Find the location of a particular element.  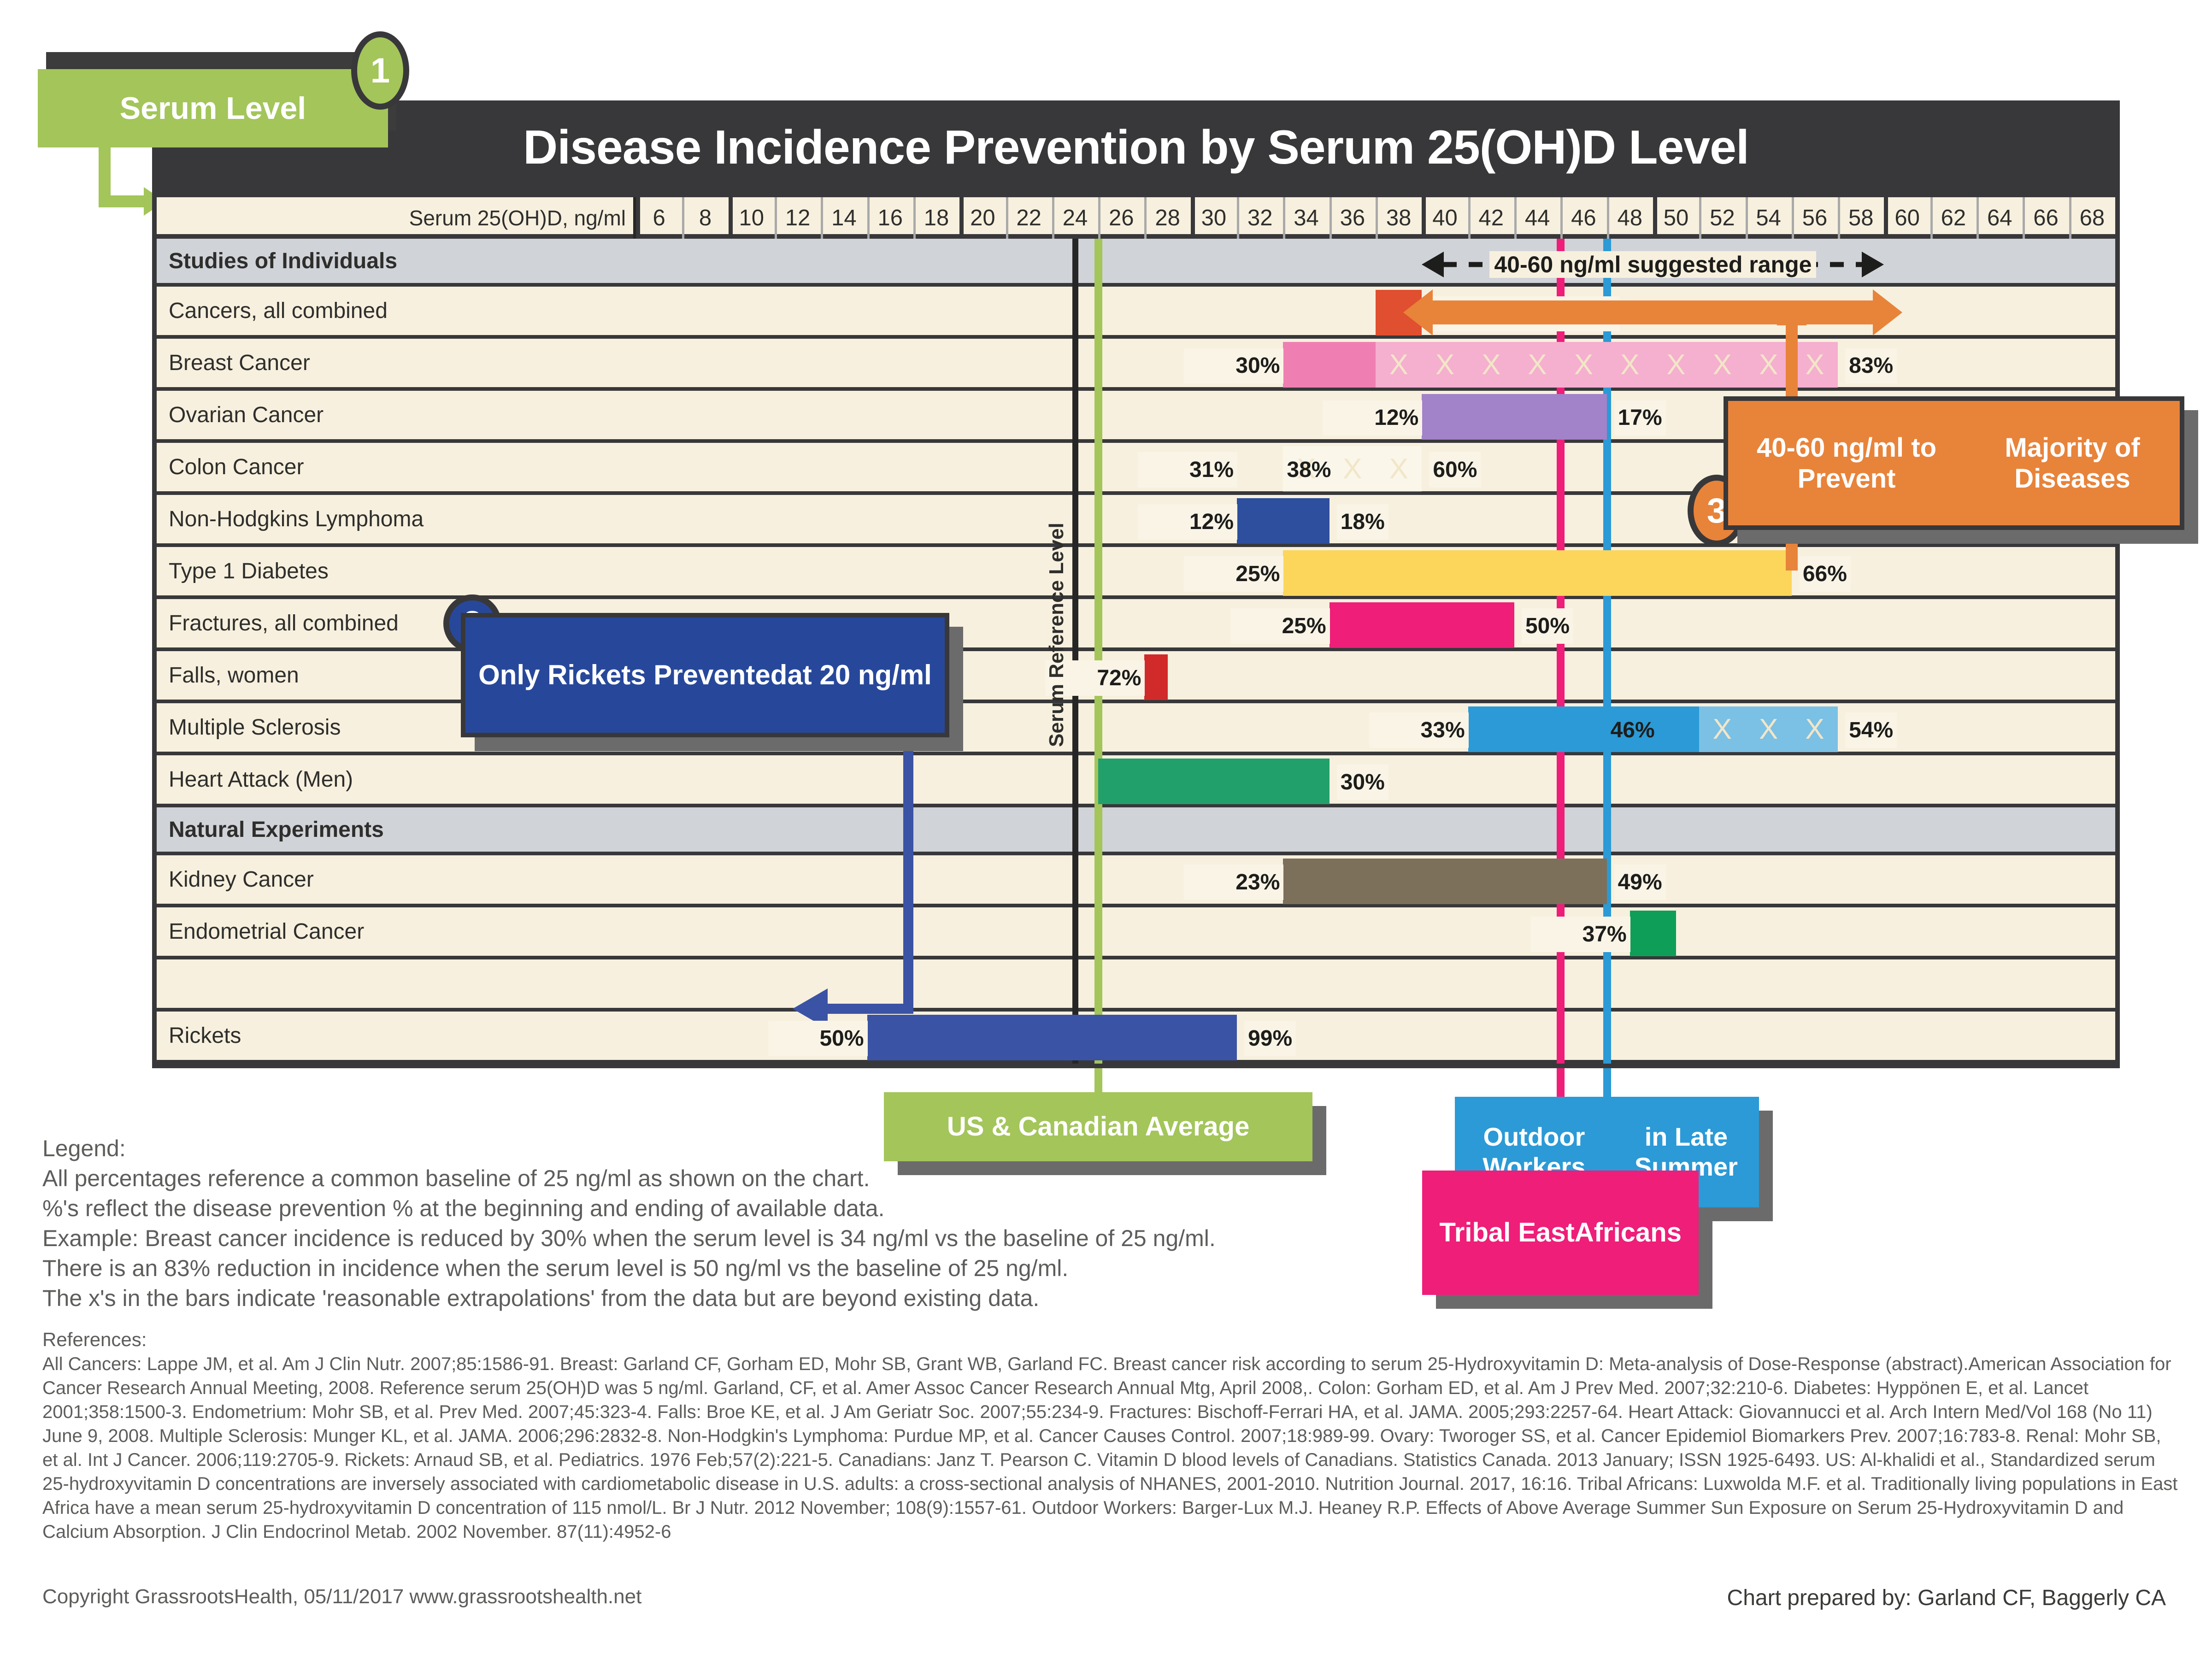

row-label: Multiple Sclerosis is located at coordinates (255, 727).